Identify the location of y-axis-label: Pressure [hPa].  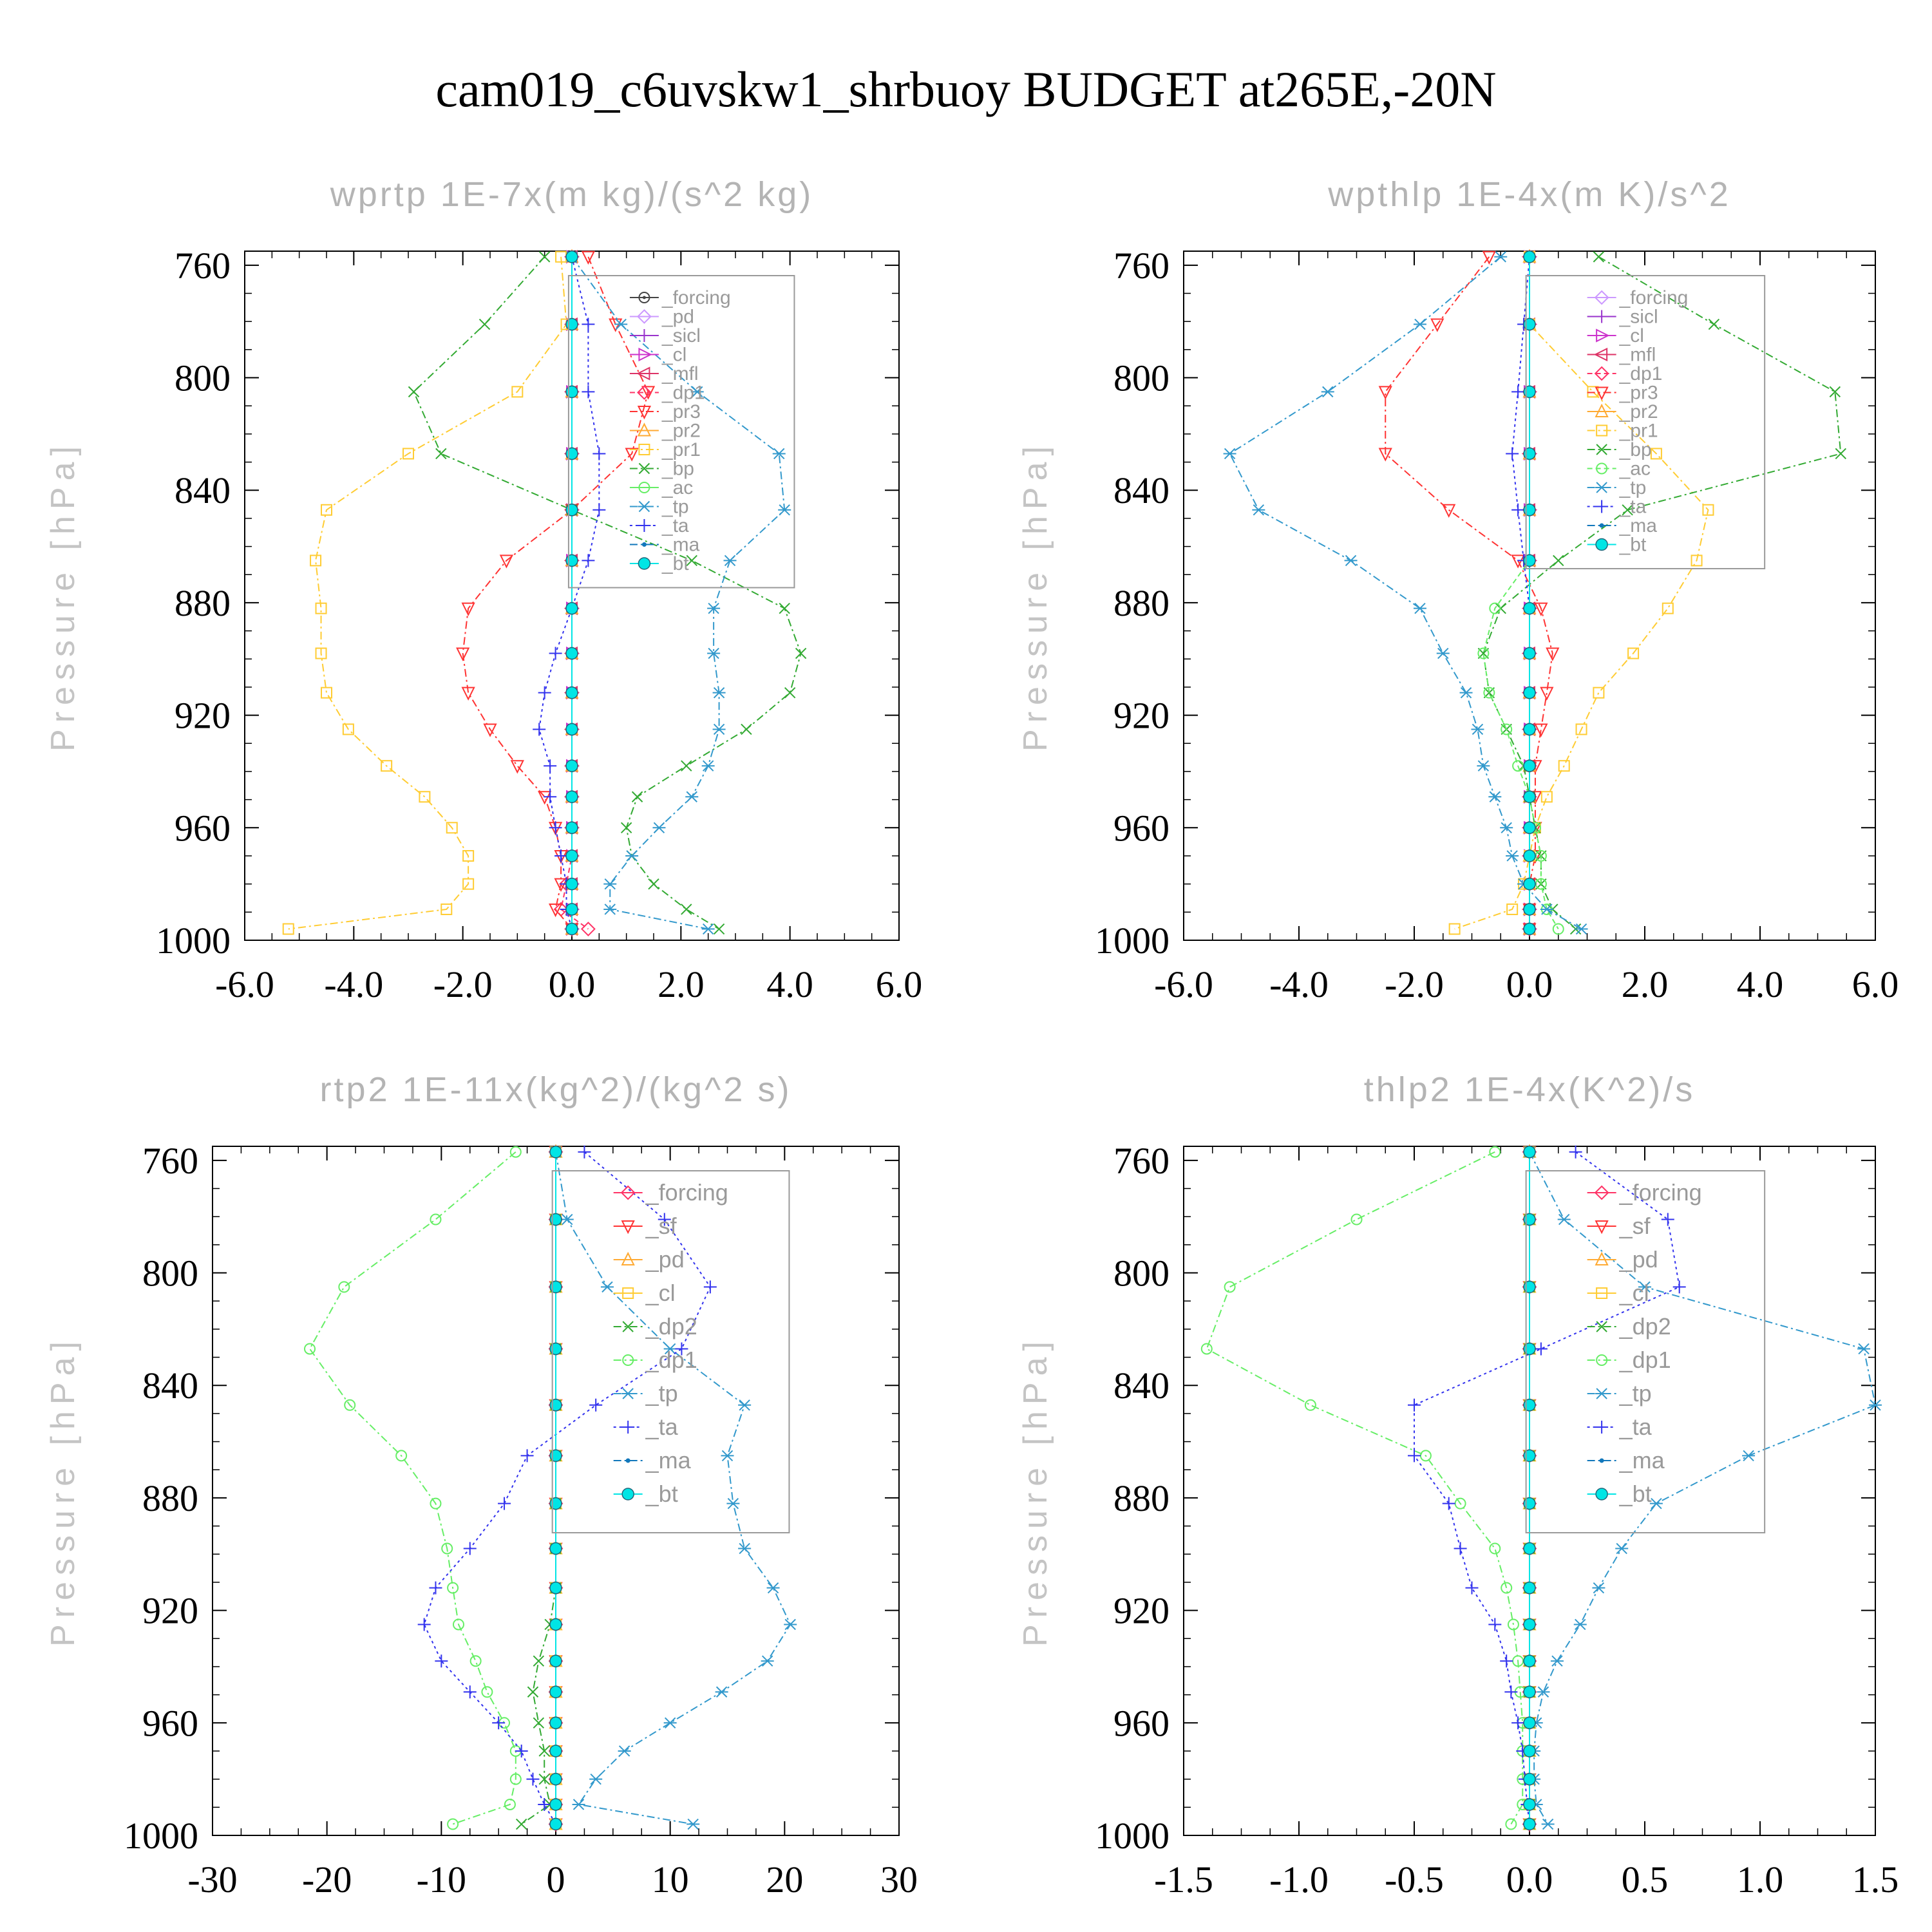
(1035, 1491).